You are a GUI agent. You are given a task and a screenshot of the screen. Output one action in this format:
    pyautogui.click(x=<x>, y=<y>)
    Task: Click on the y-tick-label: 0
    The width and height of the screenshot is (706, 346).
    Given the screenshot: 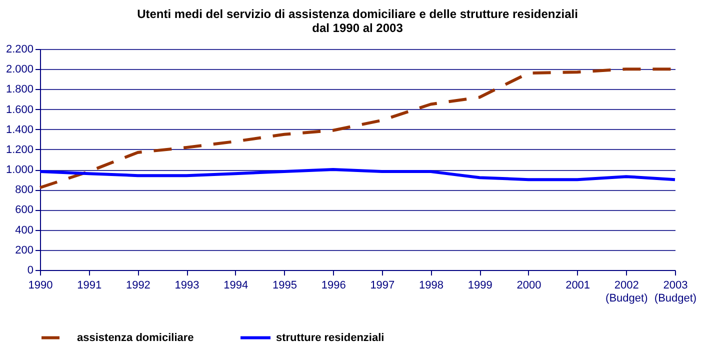 What is the action you would take?
    pyautogui.click(x=30, y=270)
    